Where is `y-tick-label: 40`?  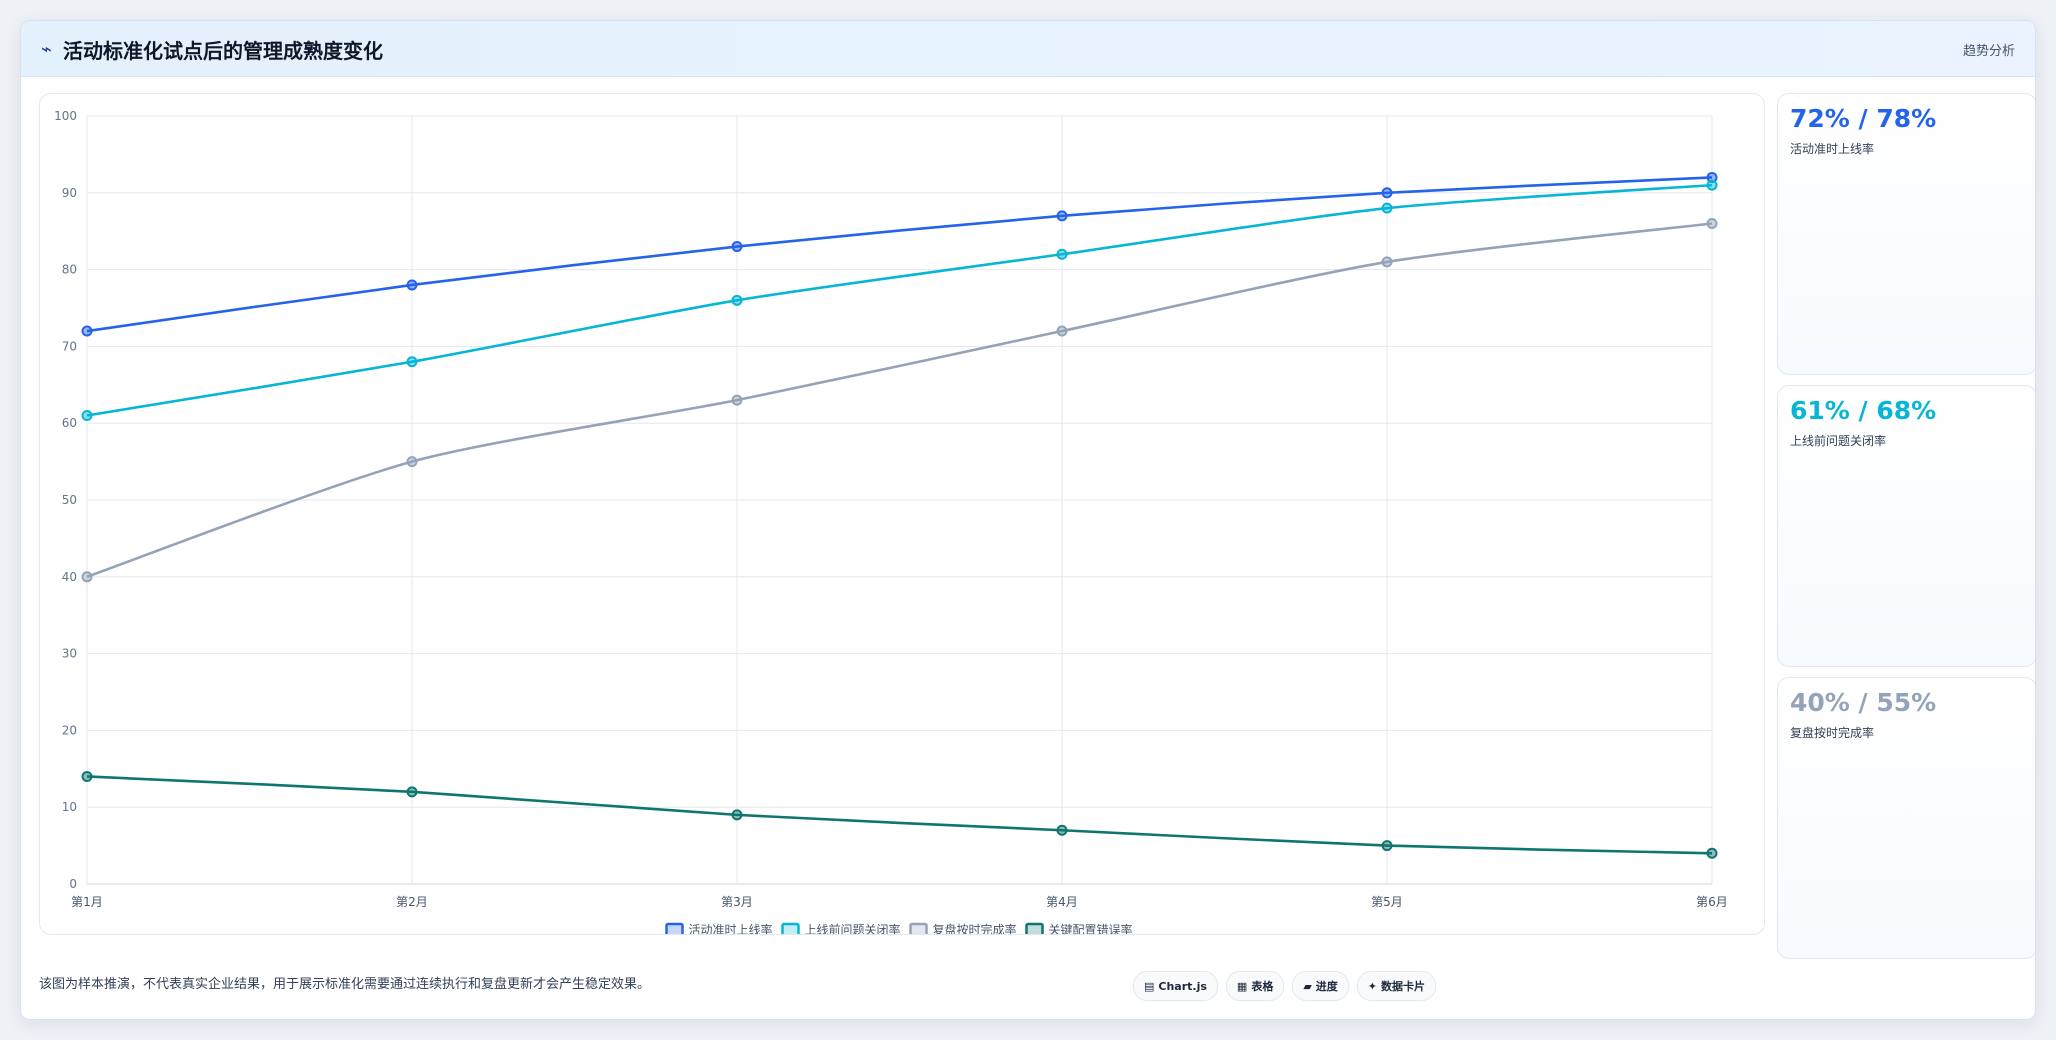 y-tick-label: 40 is located at coordinates (69, 577).